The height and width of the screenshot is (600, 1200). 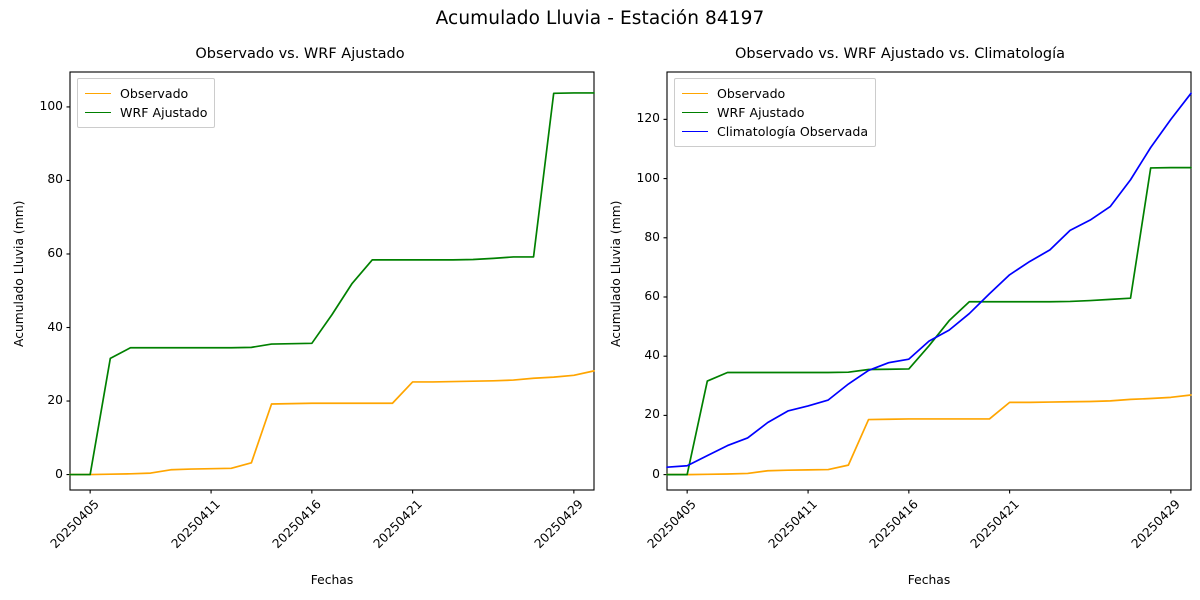 What do you see at coordinates (55, 179) in the screenshot?
I see `ytick-label-left: 80` at bounding box center [55, 179].